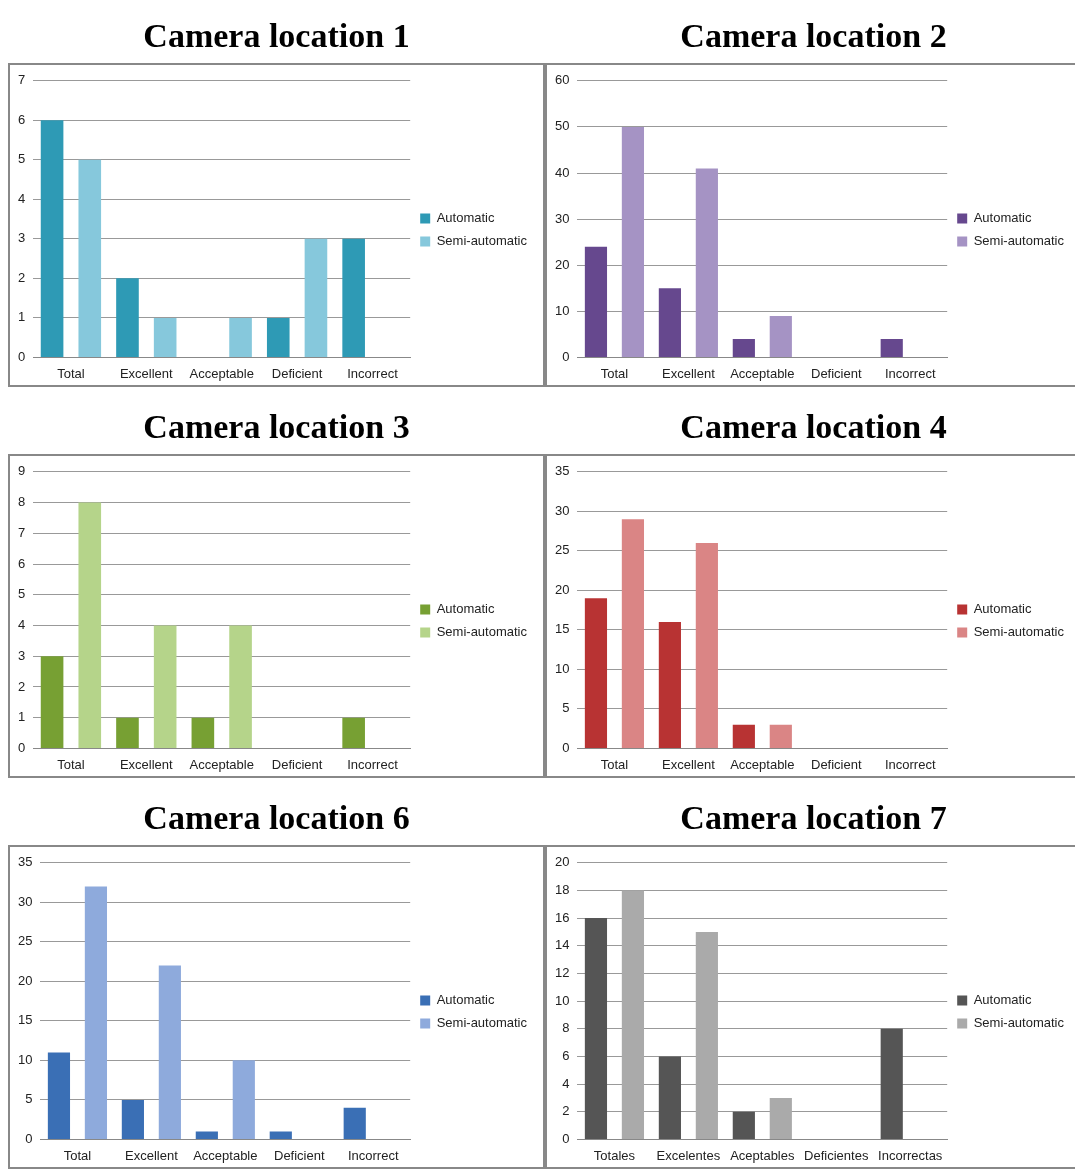 The image size is (1075, 1169). I want to click on y-tick-label: 16, so click(562, 917).